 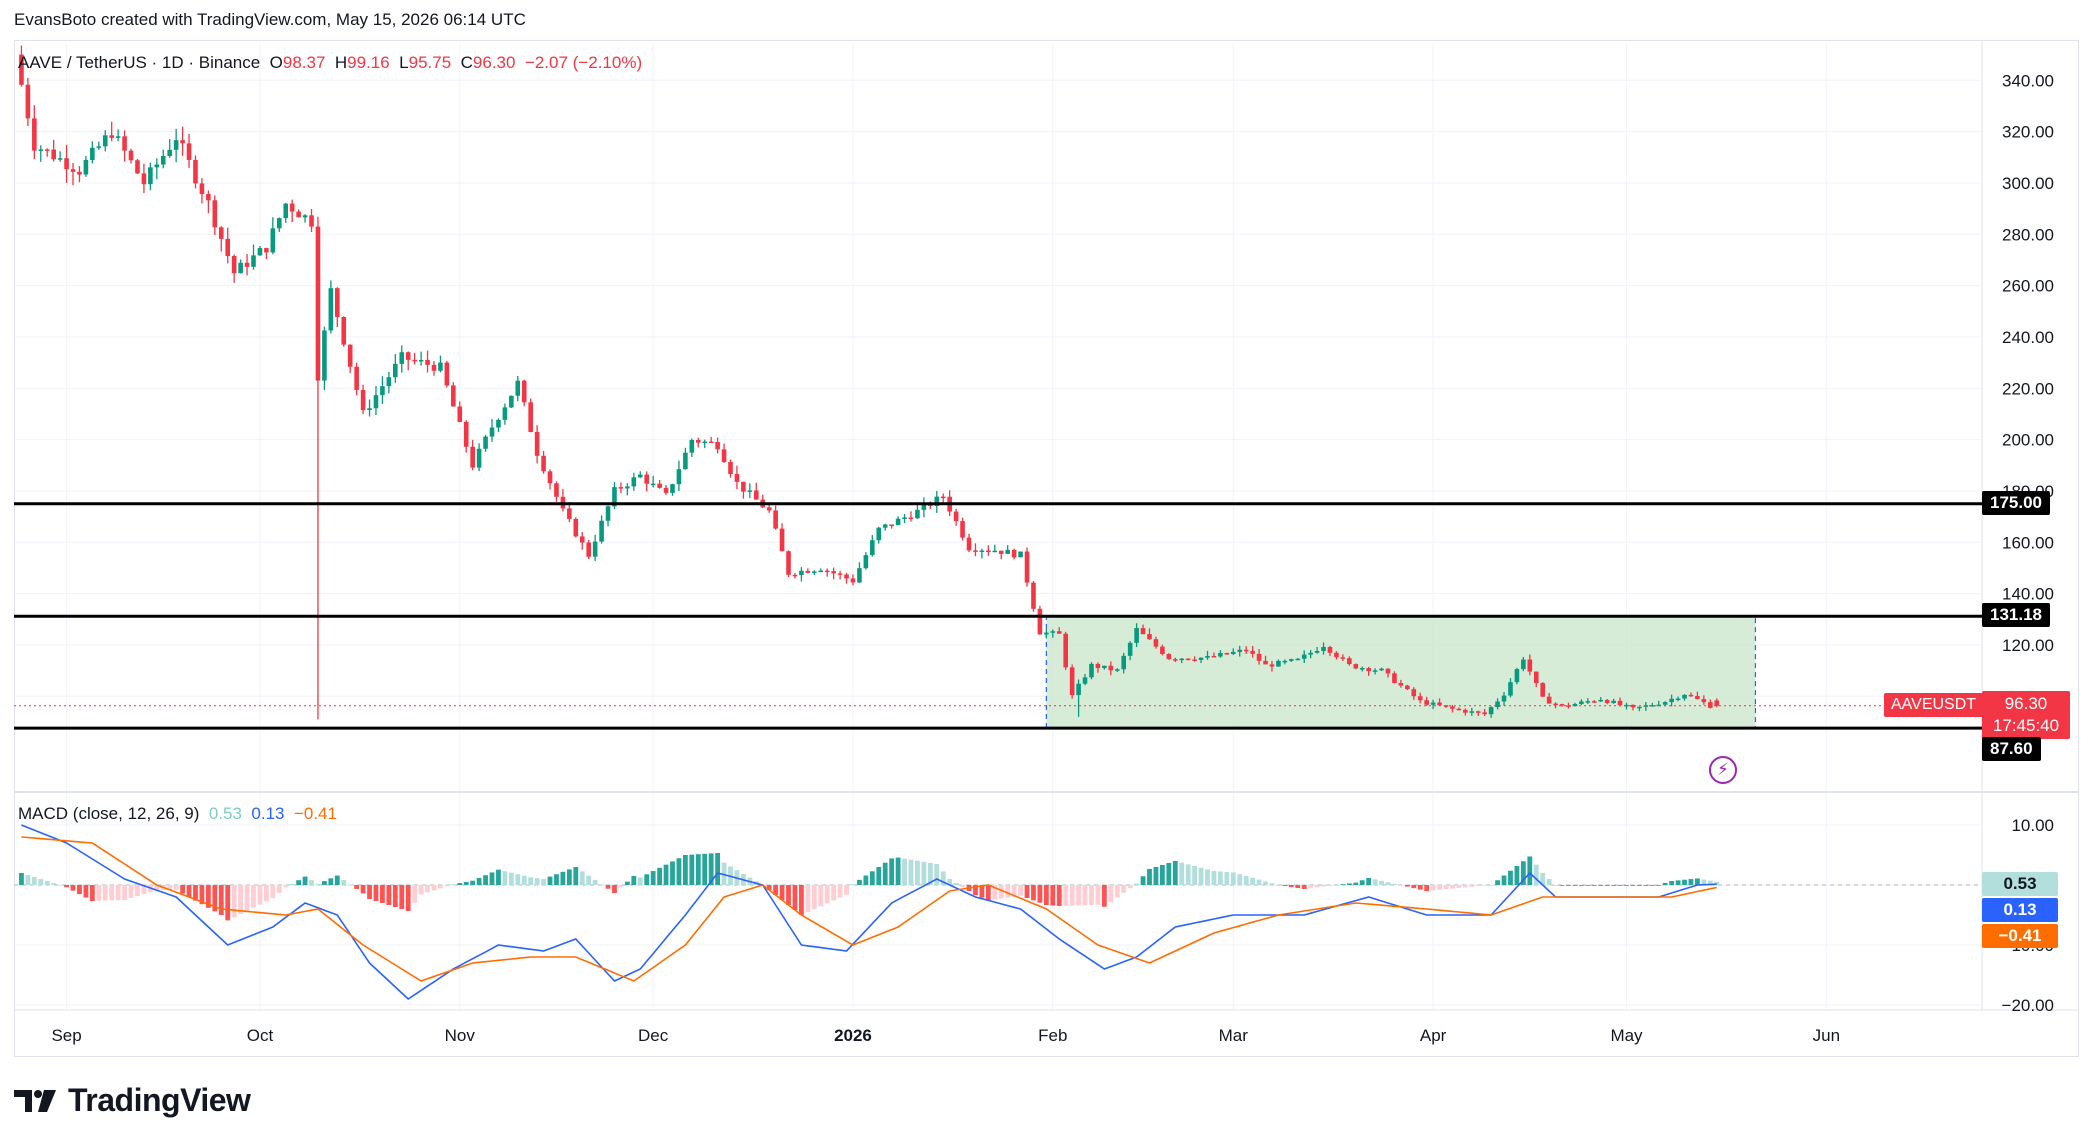 What do you see at coordinates (1401, 672) in the screenshot?
I see `range-zone` at bounding box center [1401, 672].